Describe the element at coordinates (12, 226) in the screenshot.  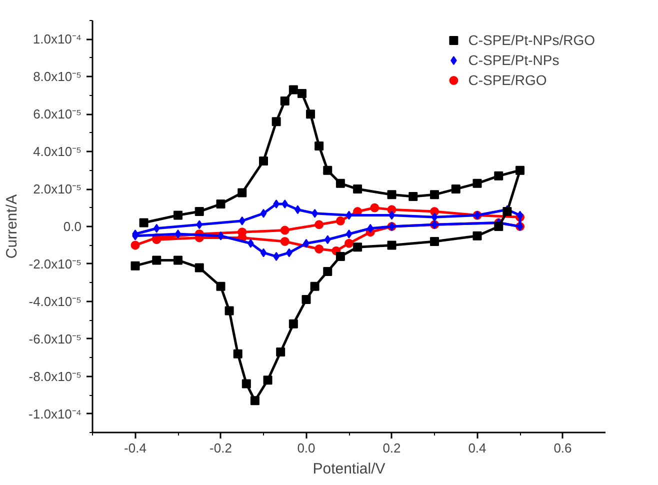
I see `y-axis-title: Current/A` at that location.